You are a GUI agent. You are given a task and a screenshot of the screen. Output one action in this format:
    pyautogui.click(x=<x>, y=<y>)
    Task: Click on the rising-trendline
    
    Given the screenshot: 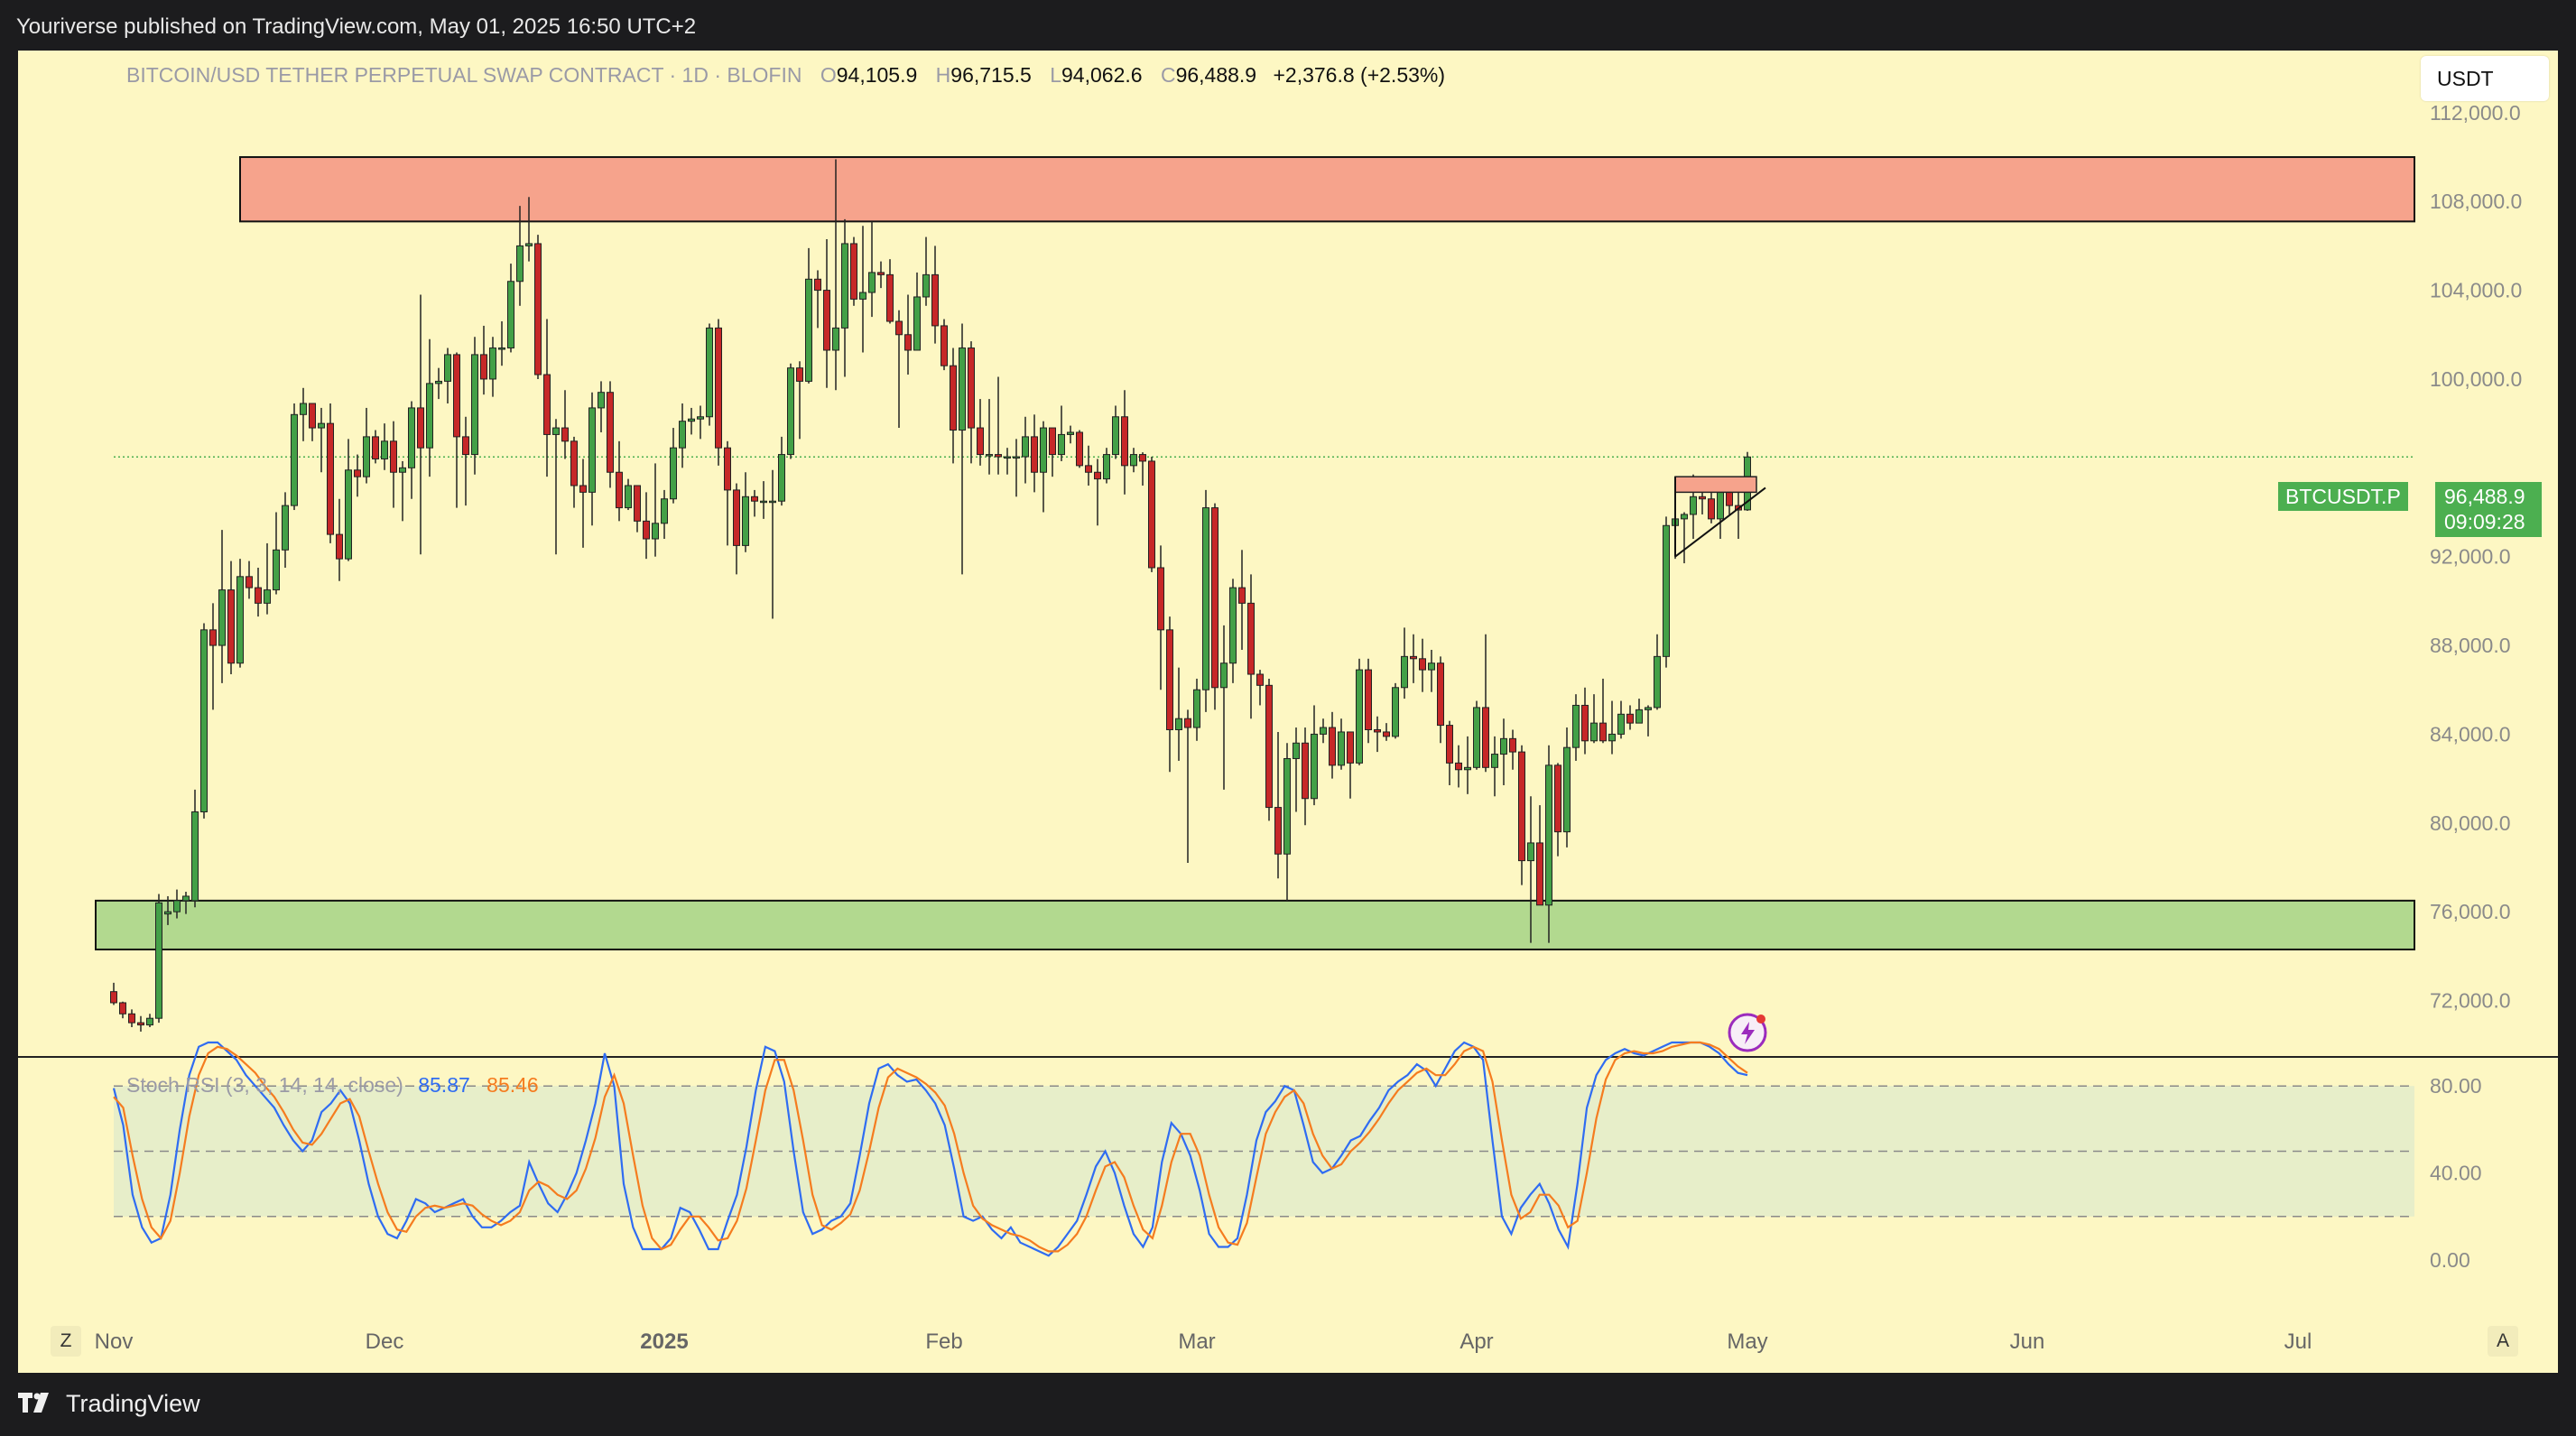 What is the action you would take?
    pyautogui.click(x=1720, y=522)
    